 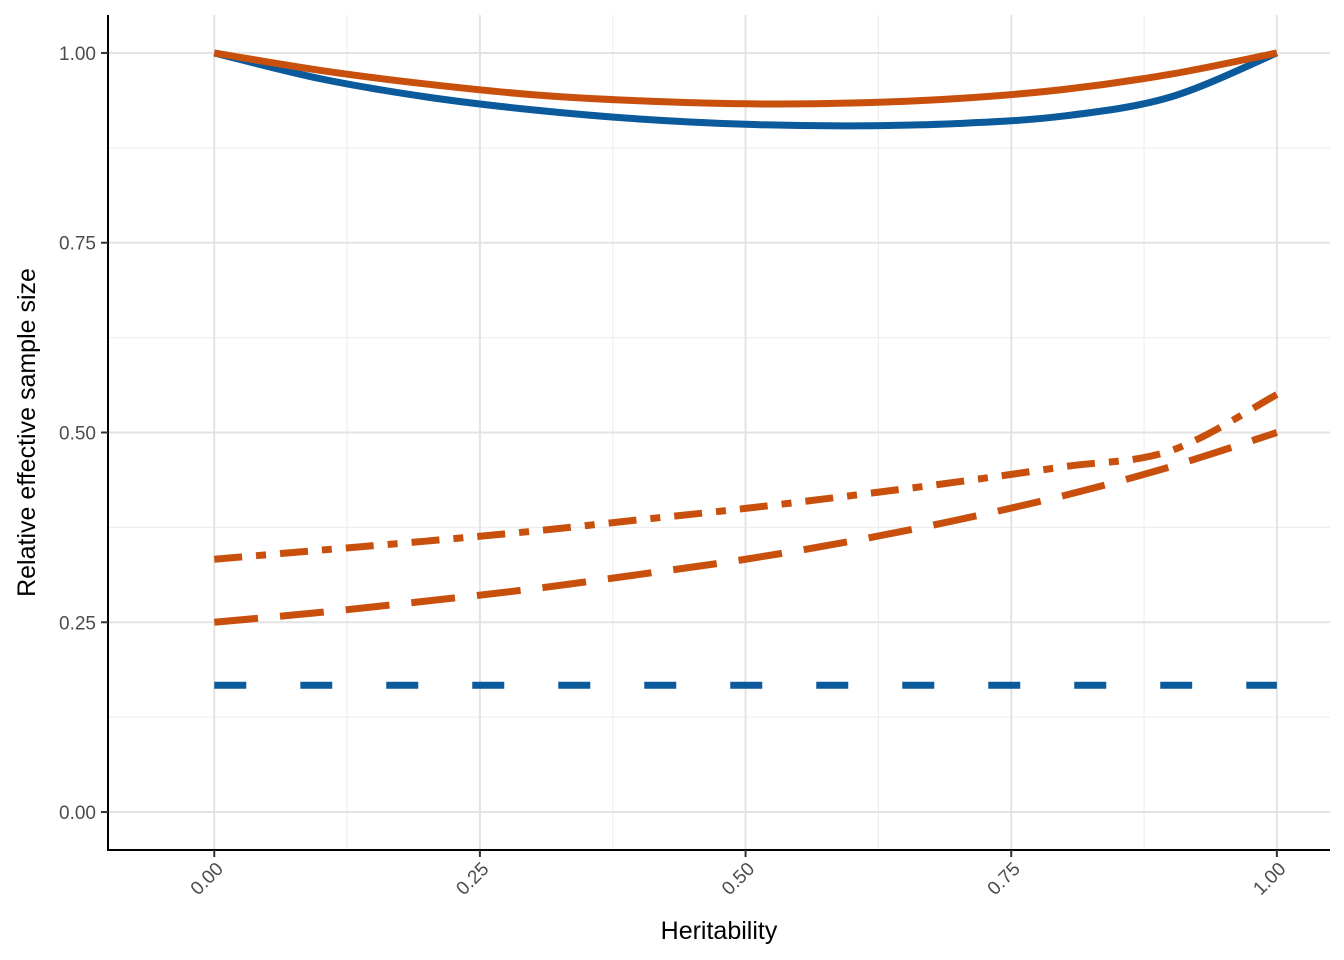 What do you see at coordinates (77, 813) in the screenshot?
I see `y-tick-label: 0.00` at bounding box center [77, 813].